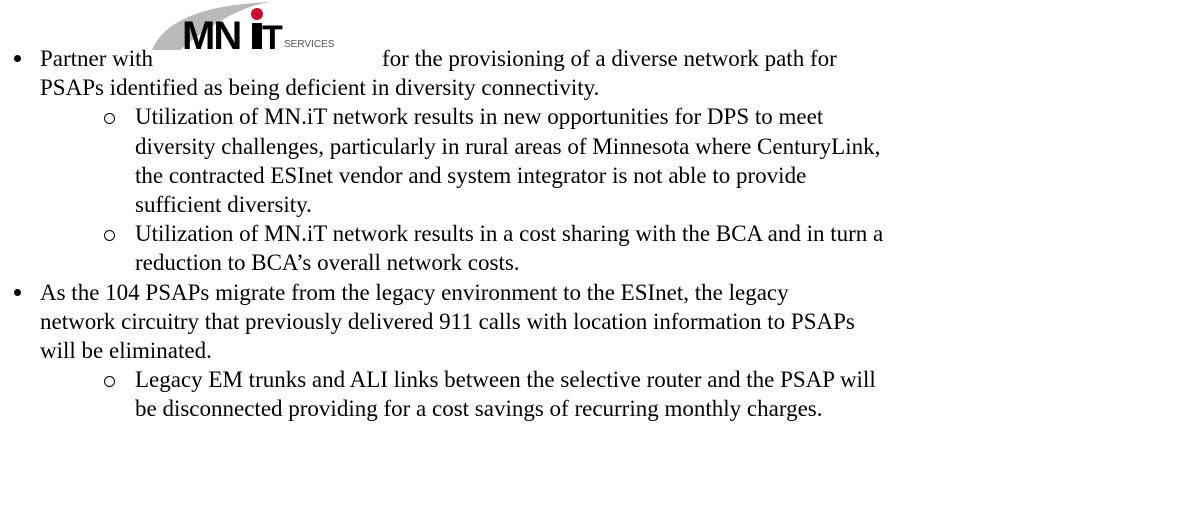  Describe the element at coordinates (223, 204) in the screenshot. I see `text-line: sufficient diversity.` at that location.